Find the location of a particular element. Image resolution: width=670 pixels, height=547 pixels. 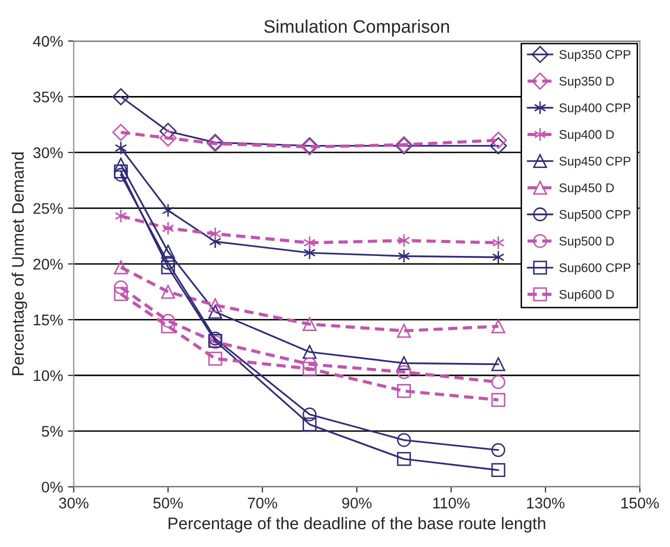

y-tick-label: 20% is located at coordinates (48, 264).